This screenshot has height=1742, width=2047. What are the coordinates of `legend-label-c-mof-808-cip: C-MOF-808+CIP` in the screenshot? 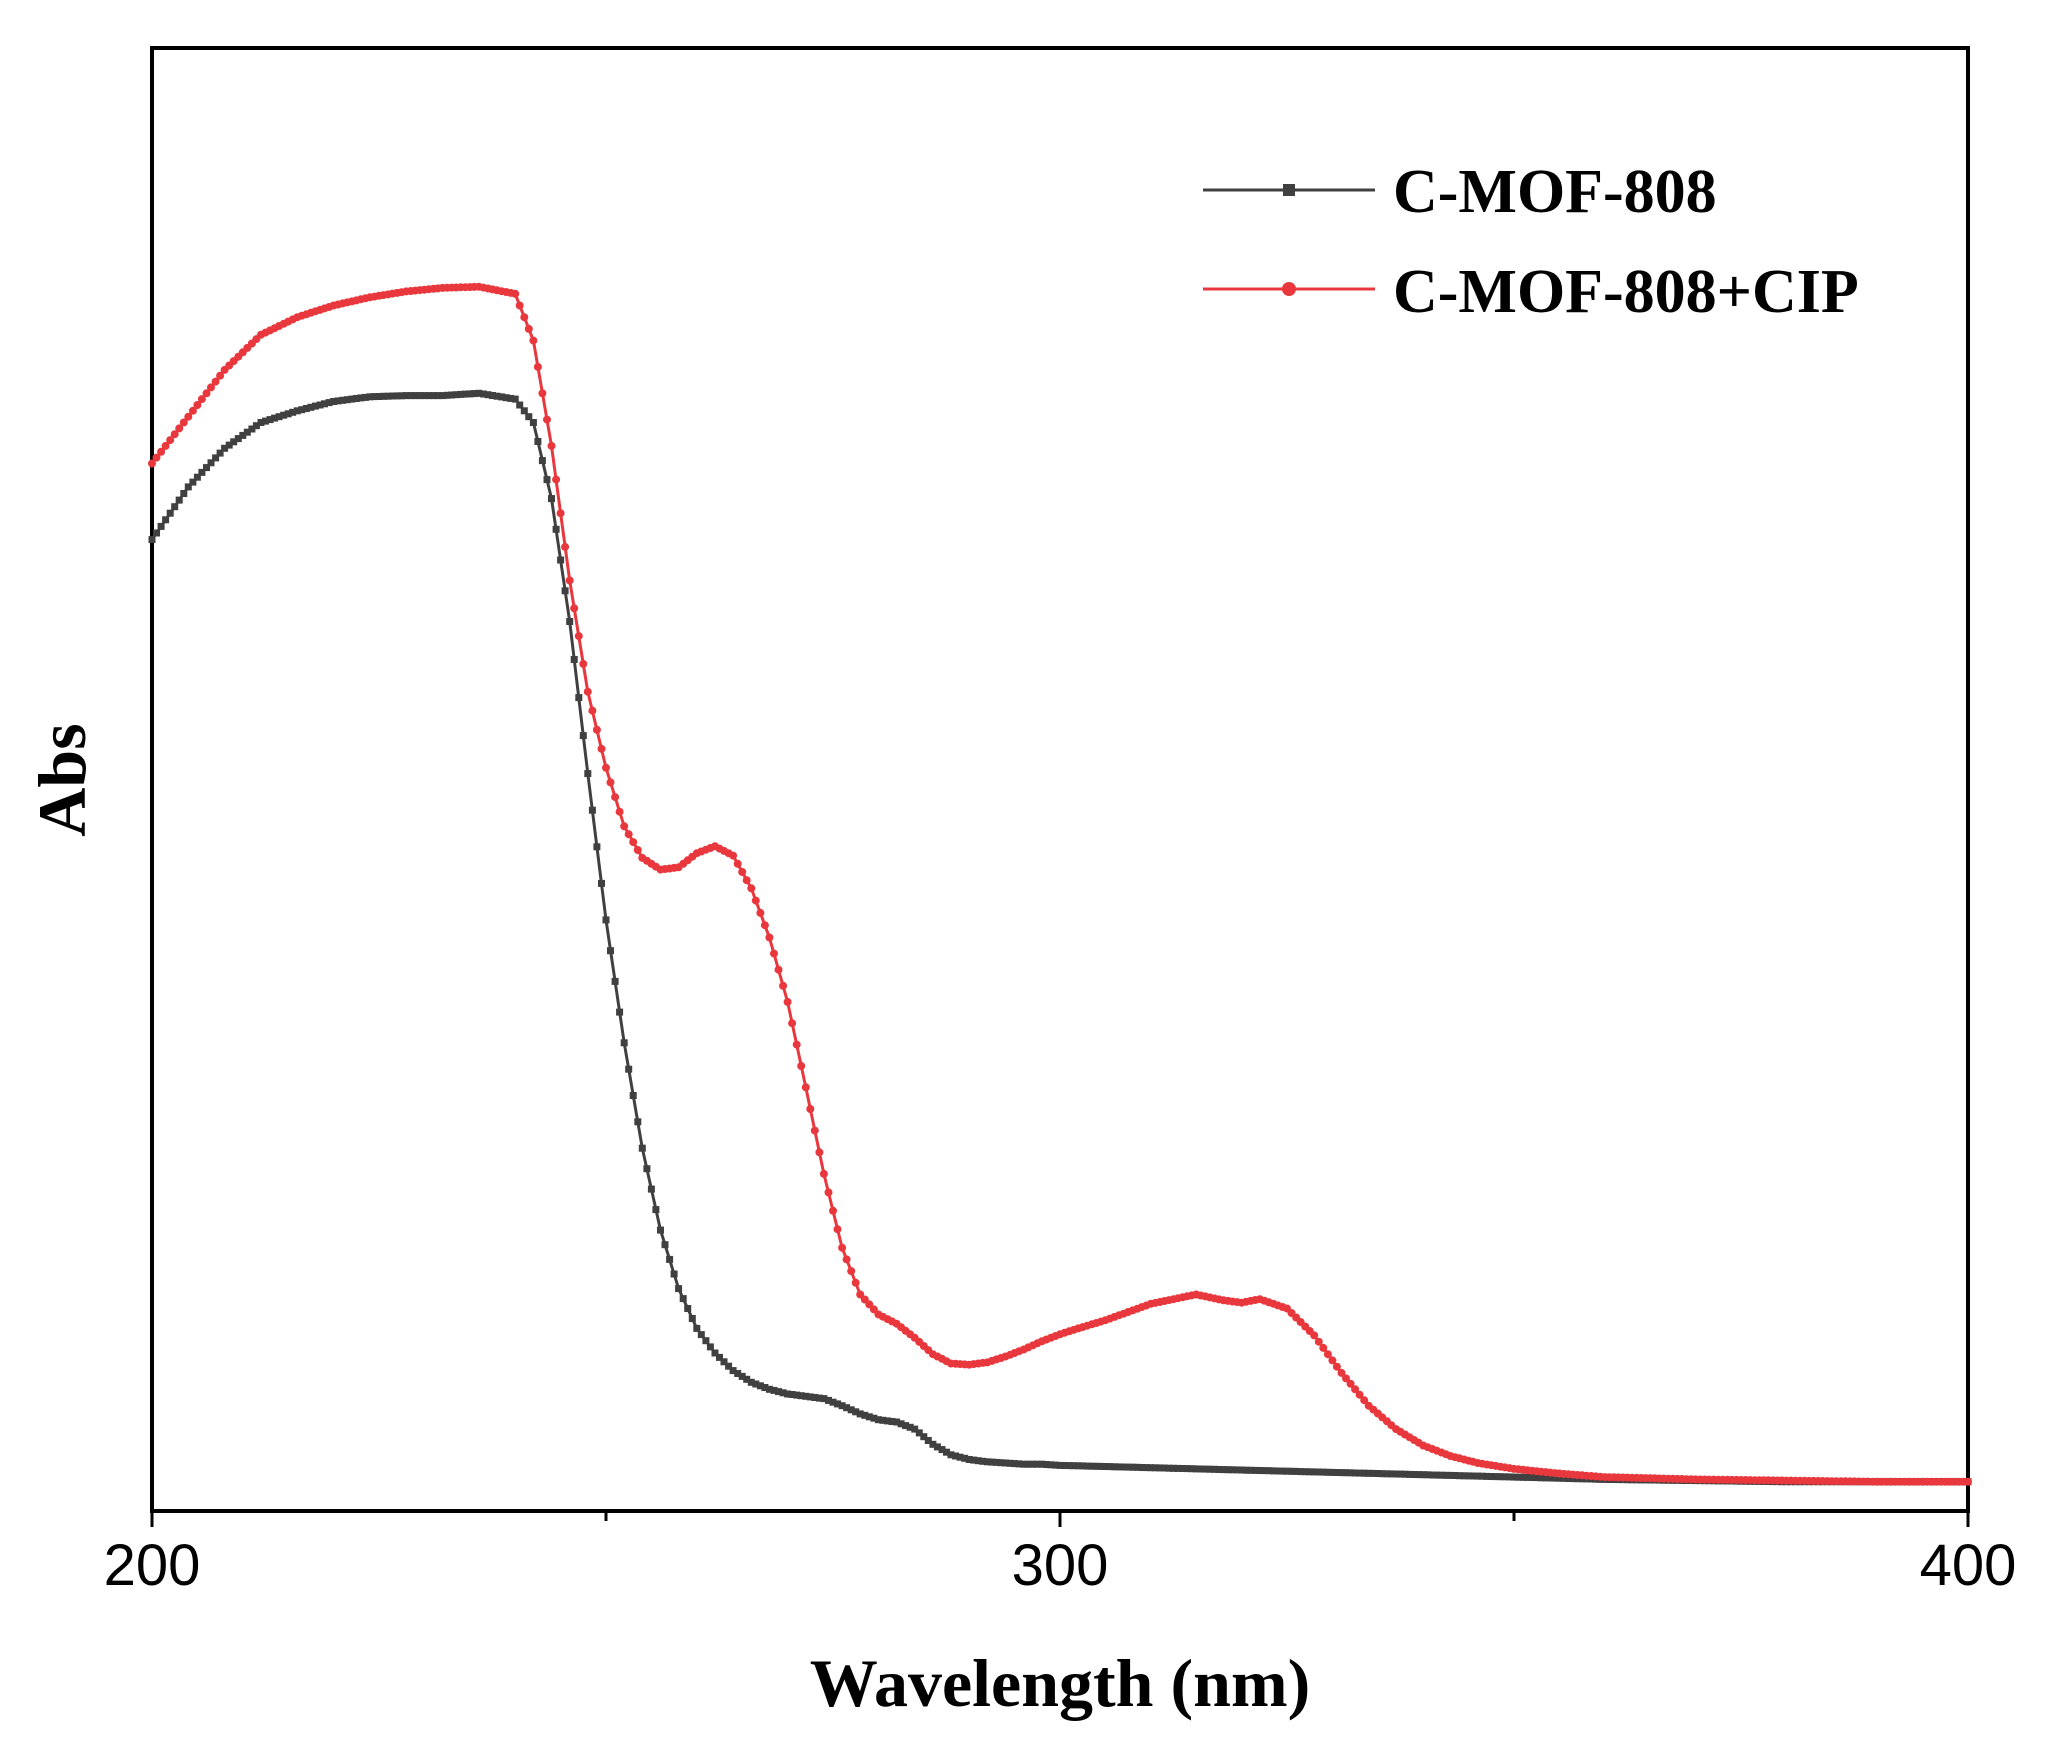 It's located at (1626, 292).